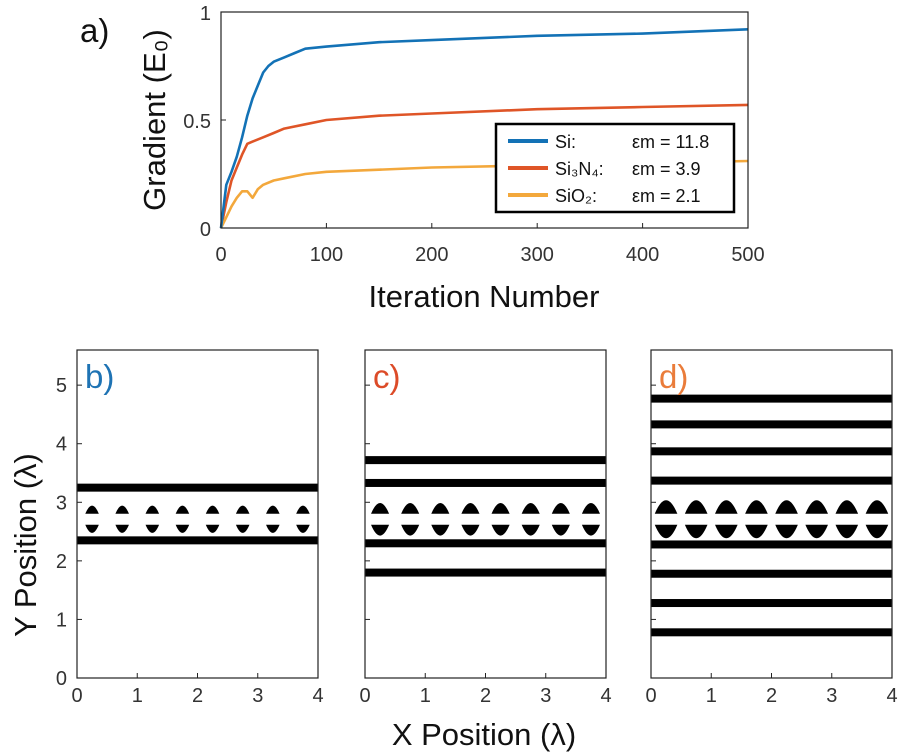  I want to click on legend-eps-si: εm = 11.8, so click(670, 142).